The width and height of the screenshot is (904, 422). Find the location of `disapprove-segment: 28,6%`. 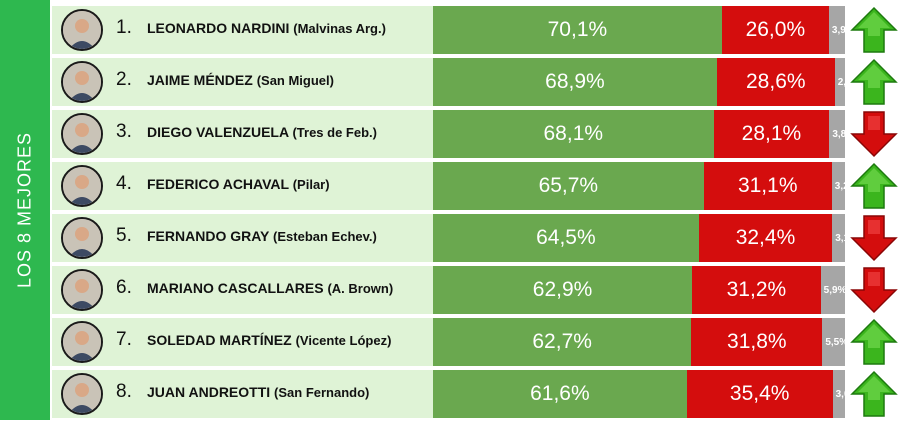

disapprove-segment: 28,6% is located at coordinates (775, 82).